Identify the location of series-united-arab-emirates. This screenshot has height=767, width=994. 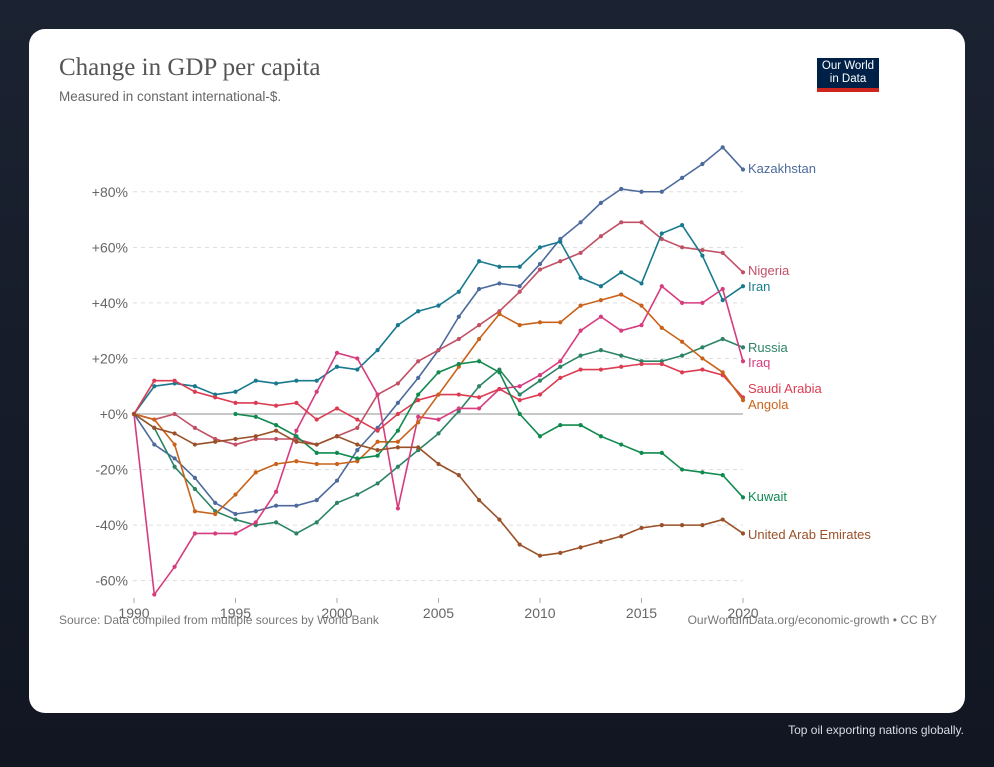
(438, 484).